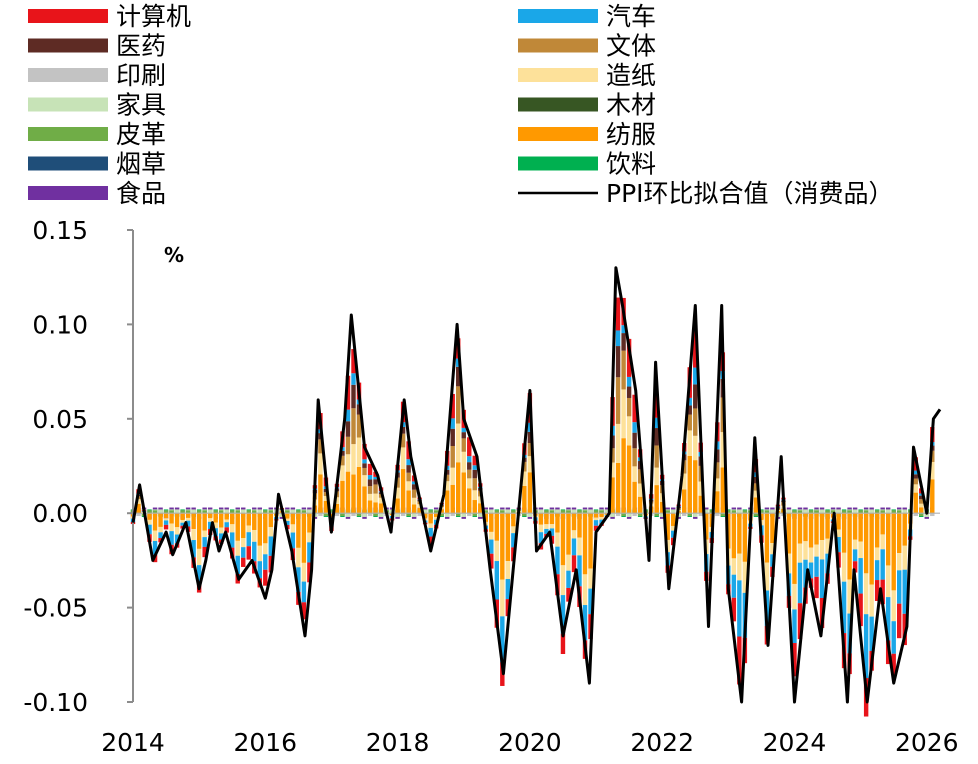 Image resolution: width=978 pixels, height=764 pixels. I want to click on legend-item: 印刷, so click(97, 75).